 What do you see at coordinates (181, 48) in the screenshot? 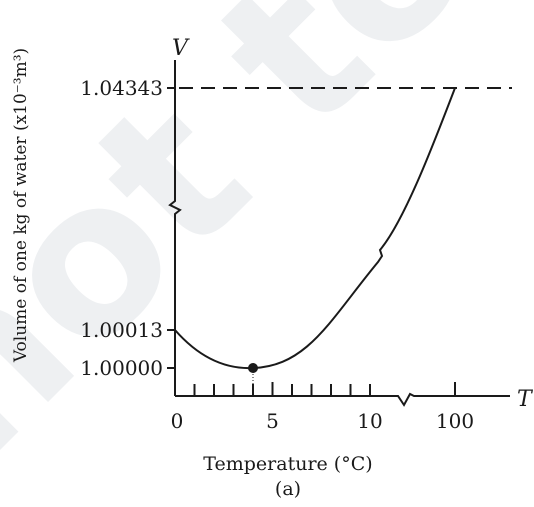
I see `y-axis-symbol: V` at bounding box center [181, 48].